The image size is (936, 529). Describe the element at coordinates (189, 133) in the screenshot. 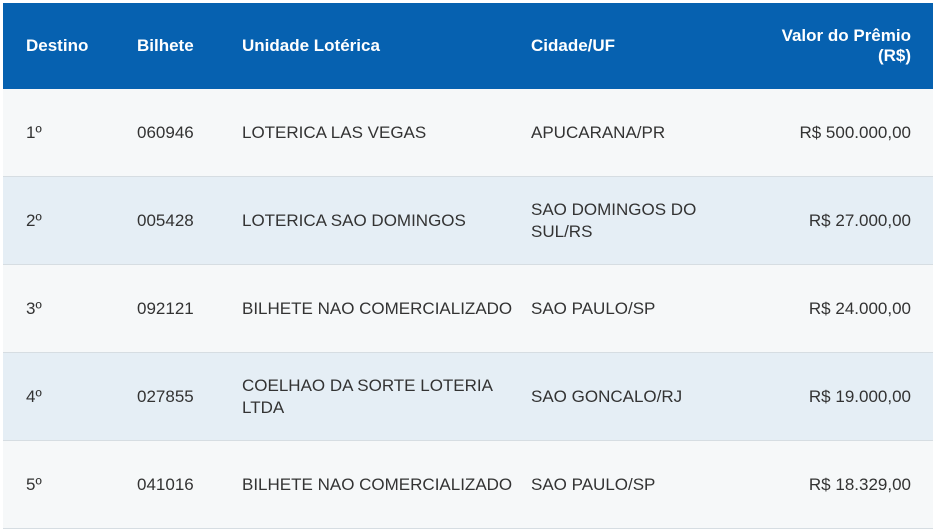

I see `cell-bilhete: 060946` at that location.